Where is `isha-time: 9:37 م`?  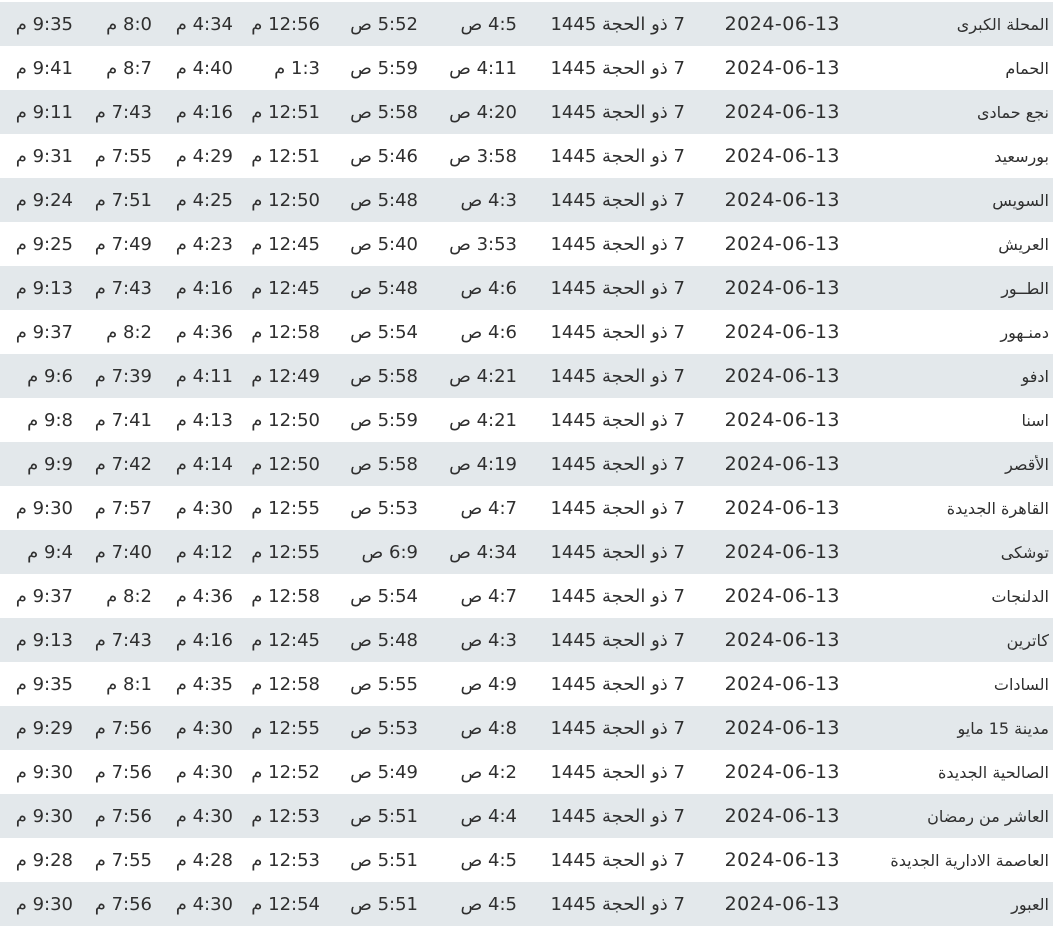 isha-time: 9:37 م is located at coordinates (44, 332).